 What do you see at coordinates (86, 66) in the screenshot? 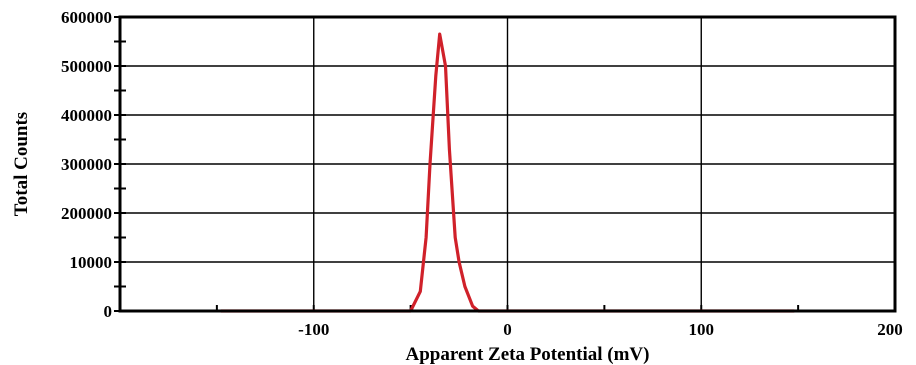
I see `y-tick-label: 500000` at bounding box center [86, 66].